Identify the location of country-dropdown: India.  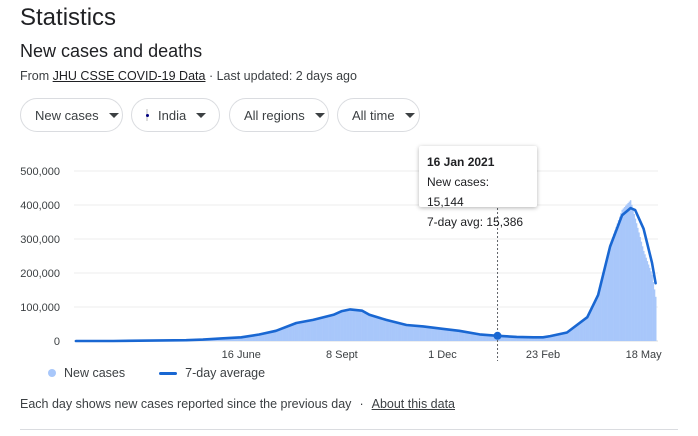
(175, 115).